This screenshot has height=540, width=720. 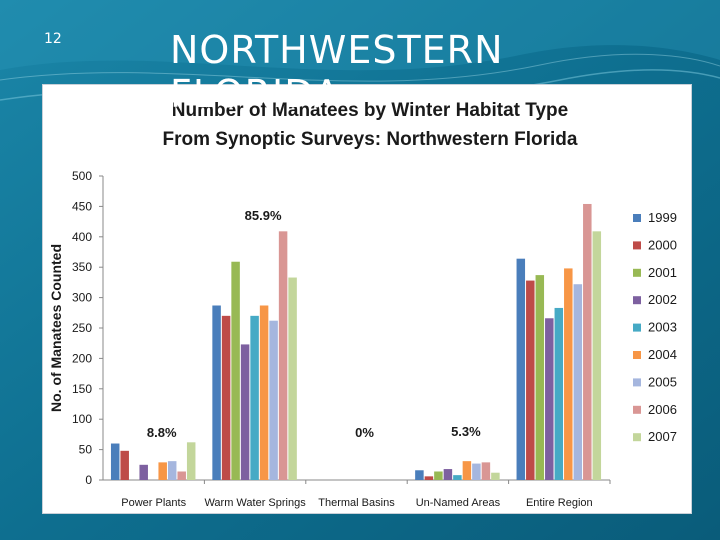 What do you see at coordinates (82, 176) in the screenshot?
I see `y-tick-label: 500` at bounding box center [82, 176].